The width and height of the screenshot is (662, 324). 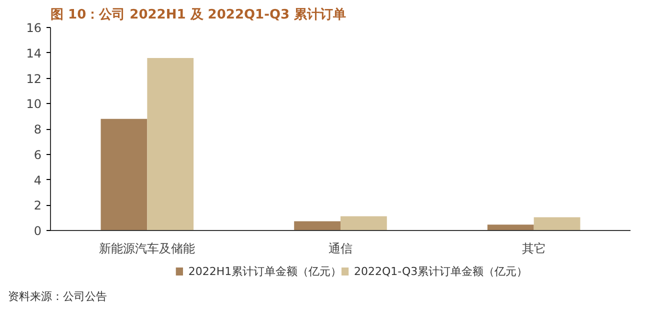 What do you see at coordinates (38, 155) in the screenshot?
I see `y-tick-label: 6` at bounding box center [38, 155].